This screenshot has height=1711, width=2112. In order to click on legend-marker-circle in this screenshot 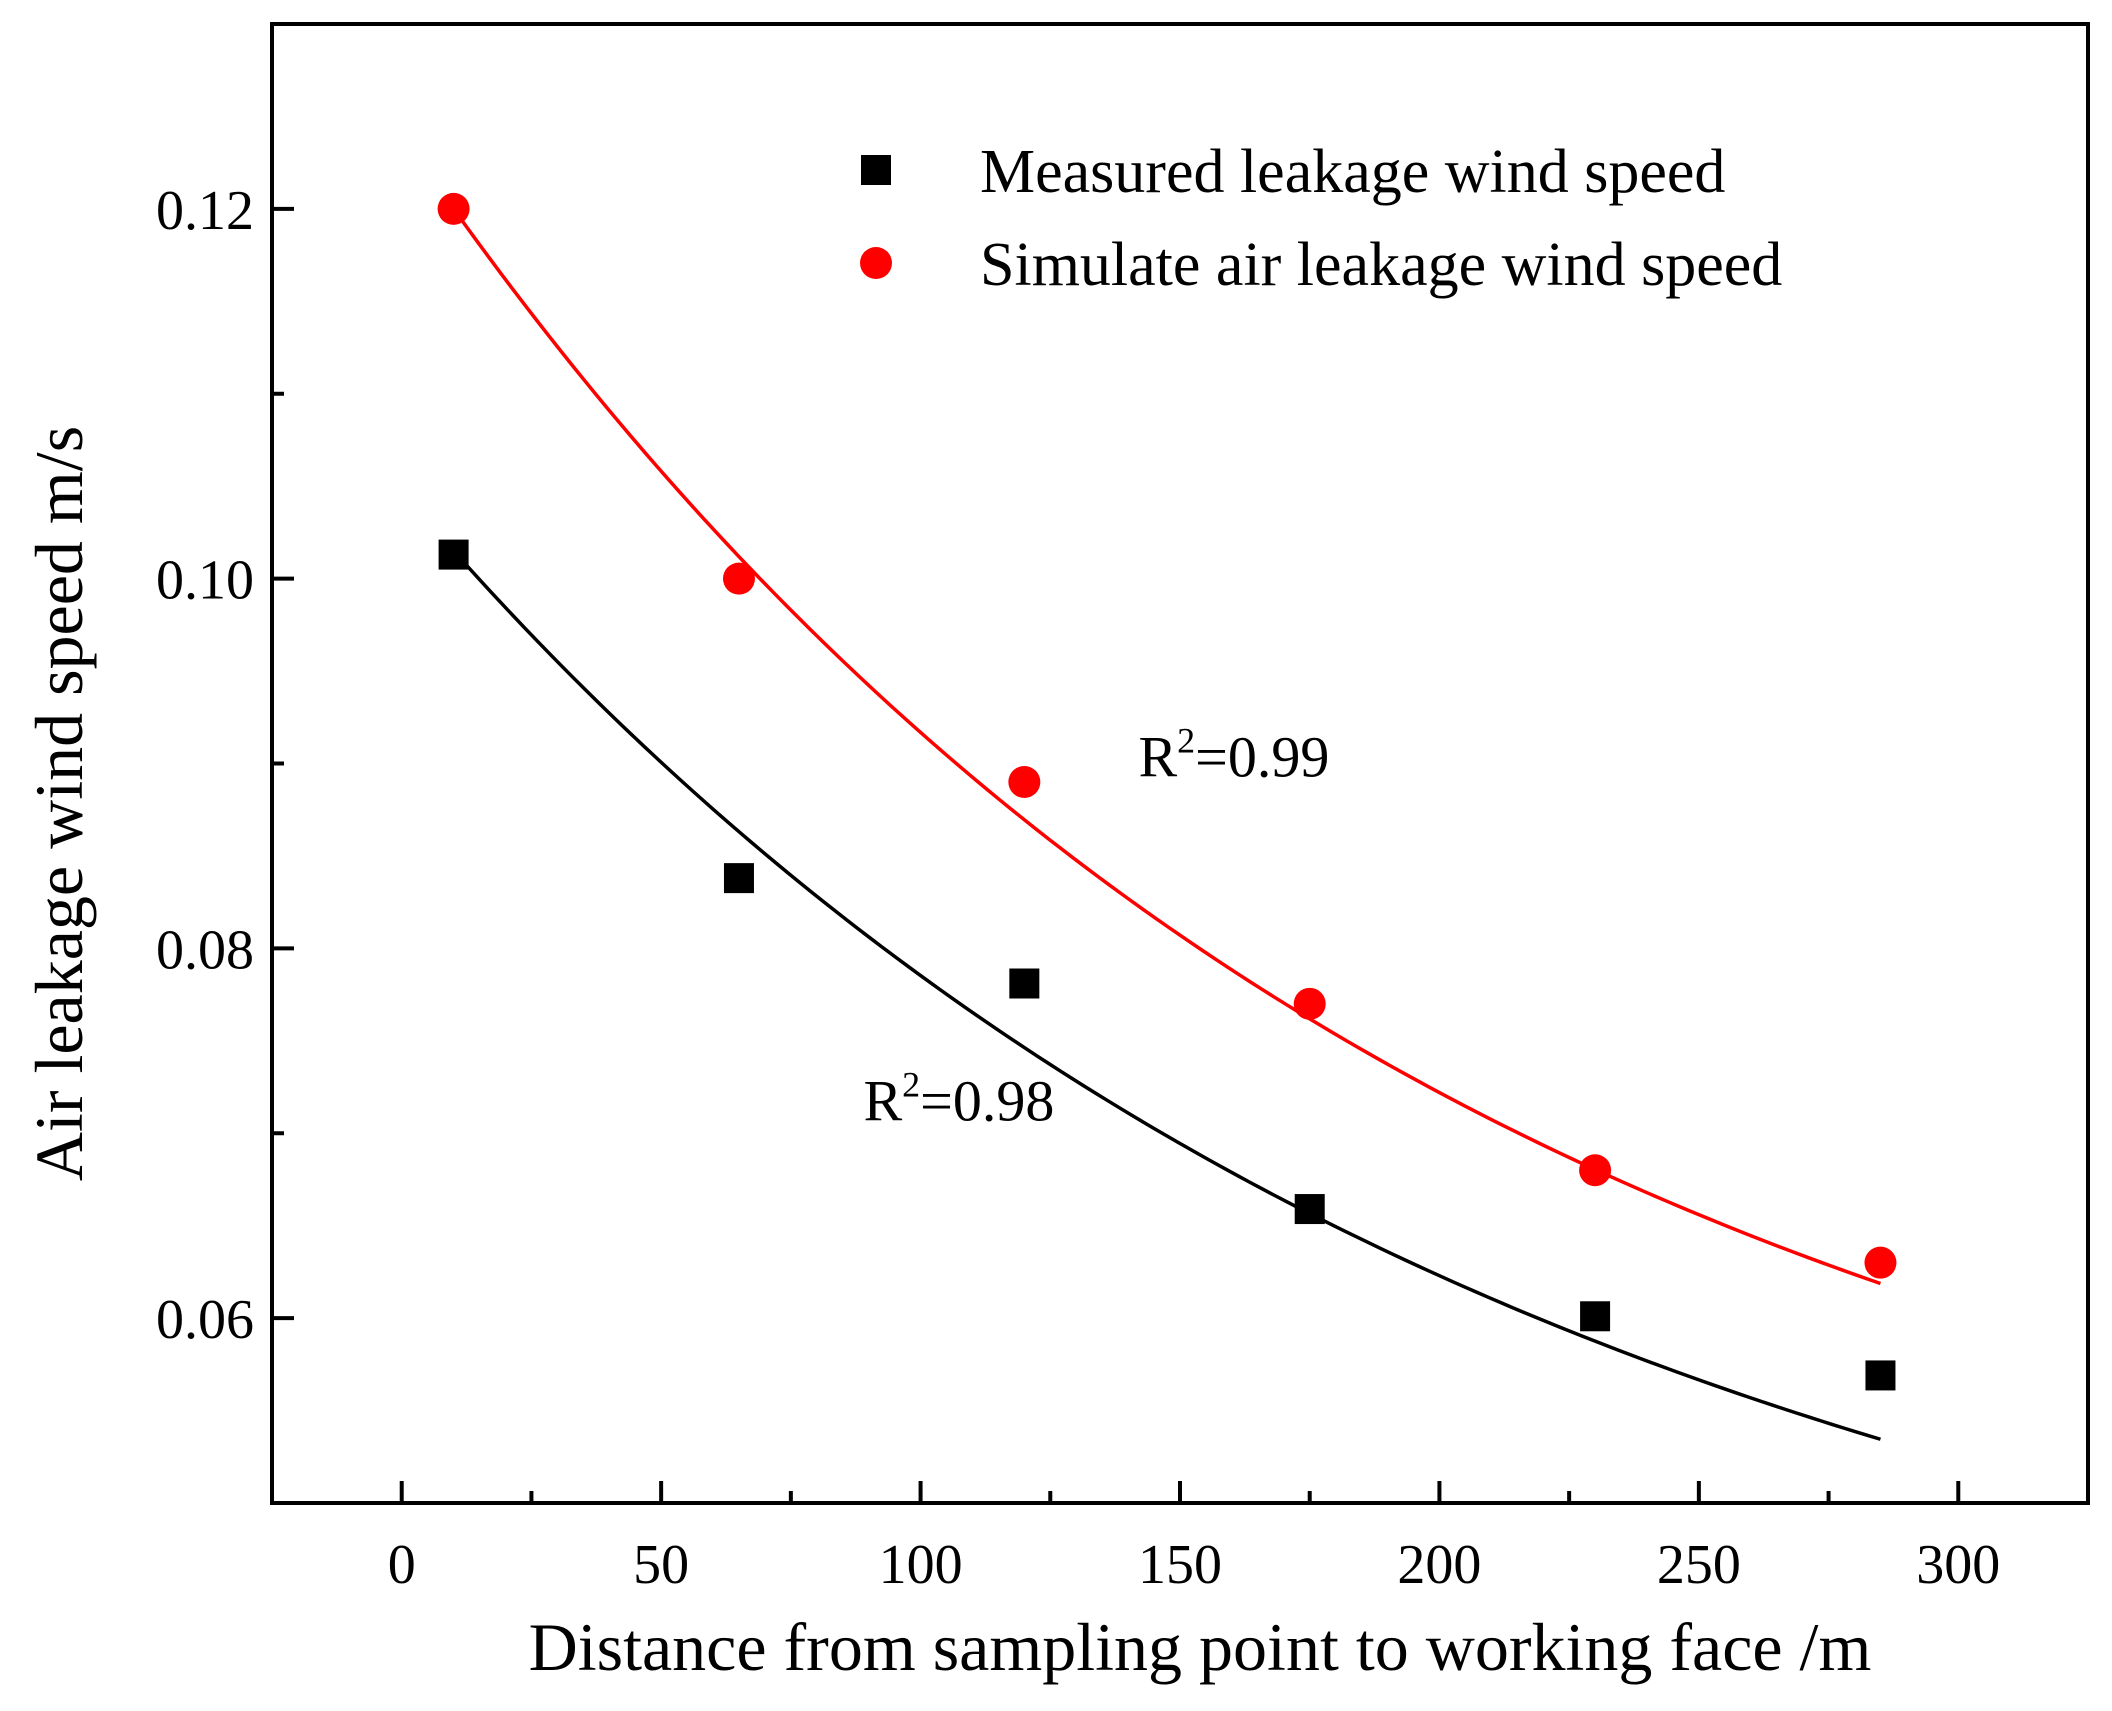, I will do `click(876, 263)`.